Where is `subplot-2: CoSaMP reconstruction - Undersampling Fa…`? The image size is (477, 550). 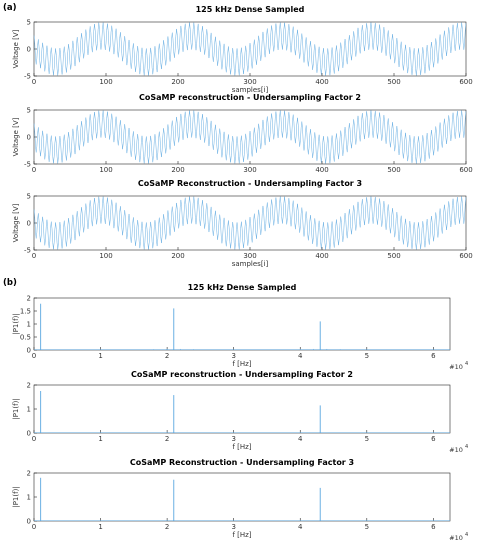 subplot-2: CoSaMP reconstruction - Undersampling Fa… is located at coordinates (242, 133).